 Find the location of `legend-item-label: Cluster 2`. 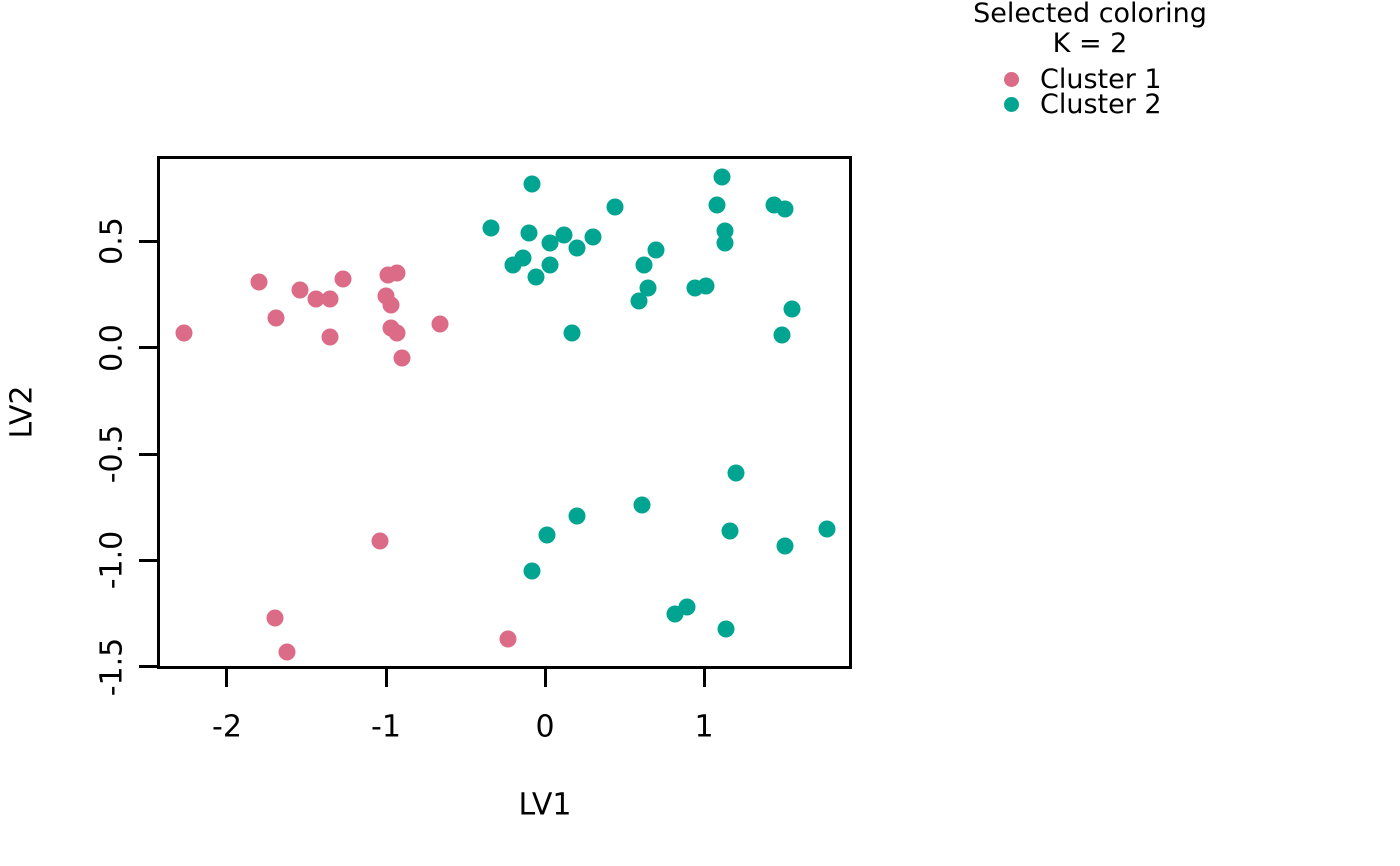

legend-item-label: Cluster 2 is located at coordinates (1101, 104).